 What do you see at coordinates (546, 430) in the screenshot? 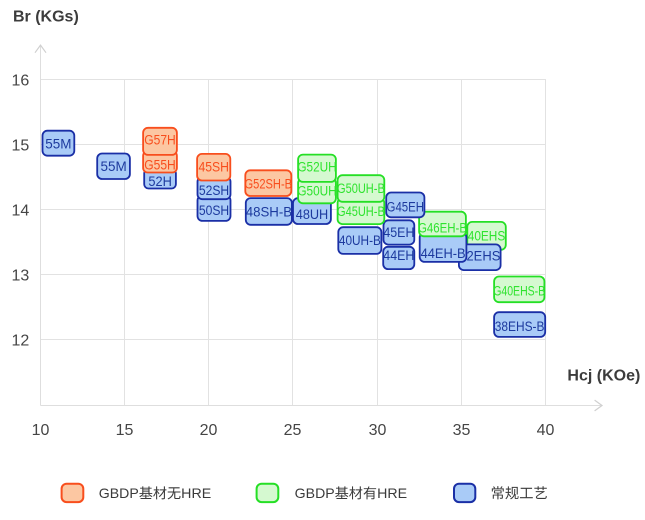
I see `svg-text: 40` at bounding box center [546, 430].